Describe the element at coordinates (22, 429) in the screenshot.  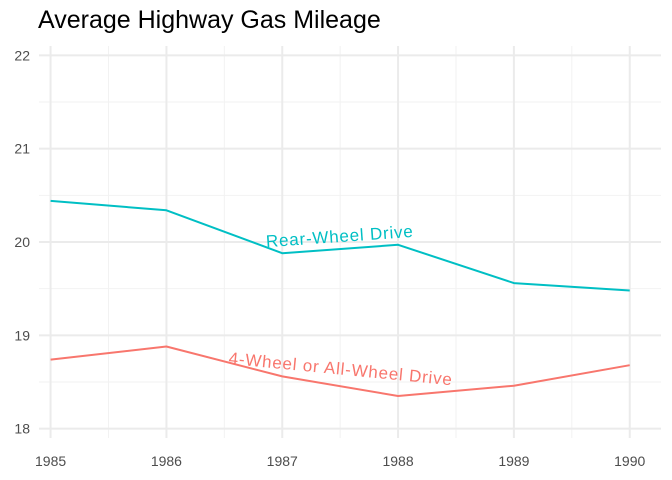
I see `y-tick-label: 18` at that location.